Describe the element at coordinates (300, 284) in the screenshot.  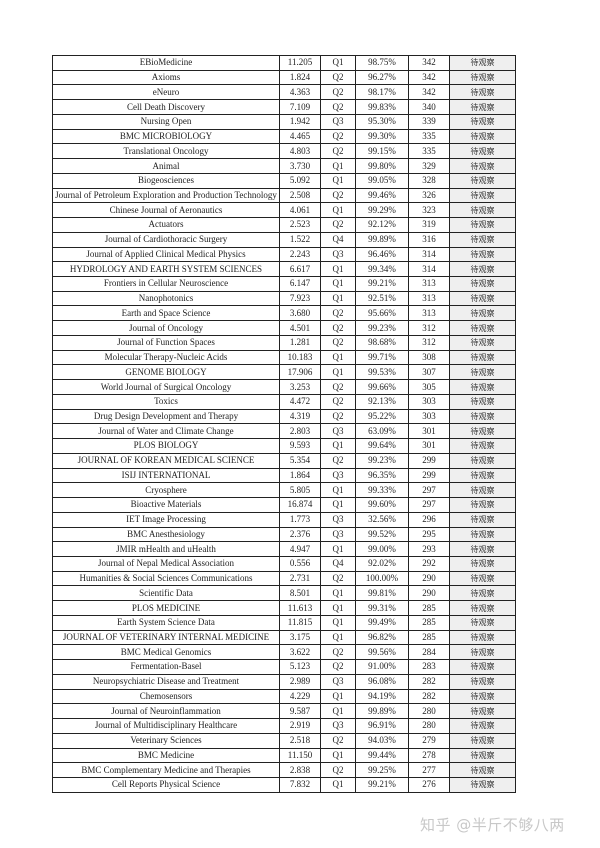
I see `impact-factor-cell: 6.147` at that location.